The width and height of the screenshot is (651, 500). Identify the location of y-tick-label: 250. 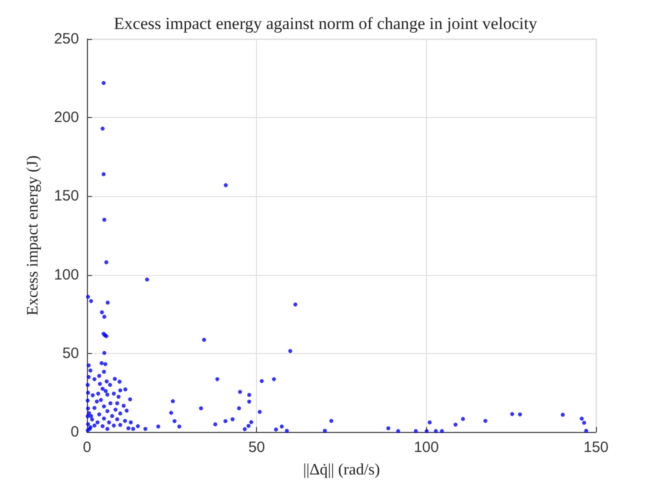
(66, 39).